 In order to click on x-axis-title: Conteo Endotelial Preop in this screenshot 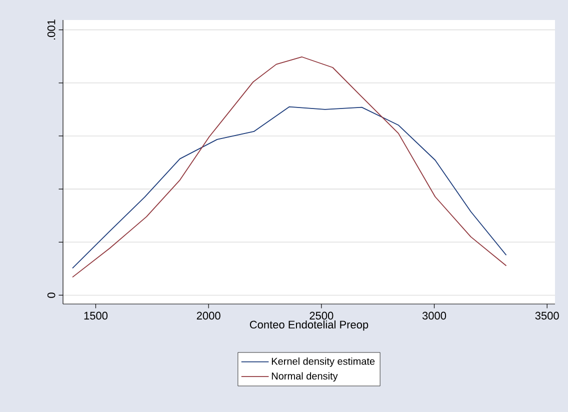, I will do `click(309, 325)`.